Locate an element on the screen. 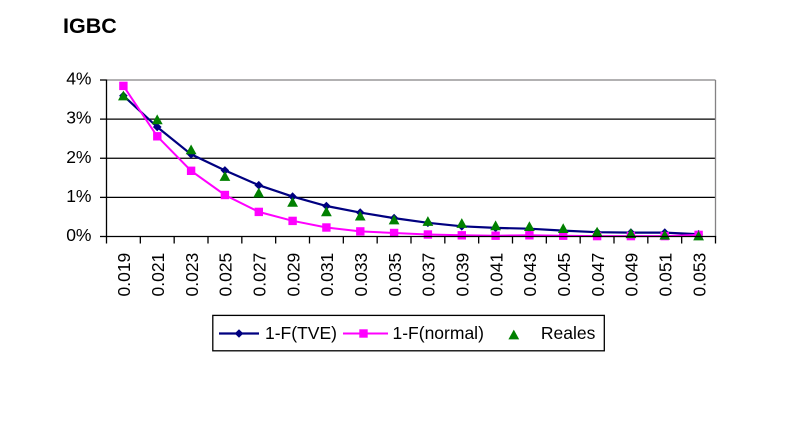 Image resolution: width=812 pixels, height=433 pixels. svg-text: 0.037 is located at coordinates (429, 275).